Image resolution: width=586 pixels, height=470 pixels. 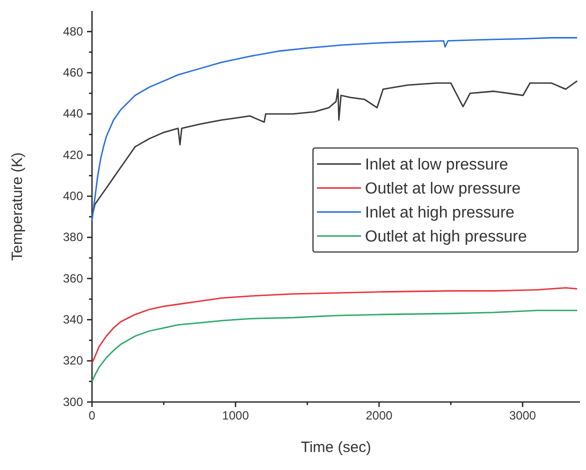 I want to click on x-tick-label: 2000, so click(x=379, y=415).